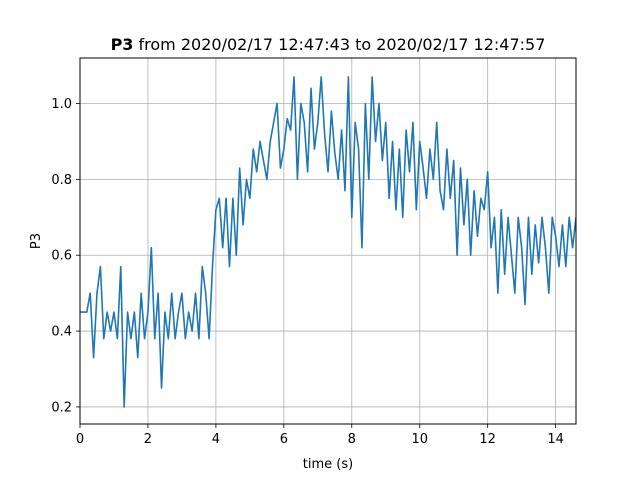  Describe the element at coordinates (61, 180) in the screenshot. I see `y-tick-label: 0.8` at that location.